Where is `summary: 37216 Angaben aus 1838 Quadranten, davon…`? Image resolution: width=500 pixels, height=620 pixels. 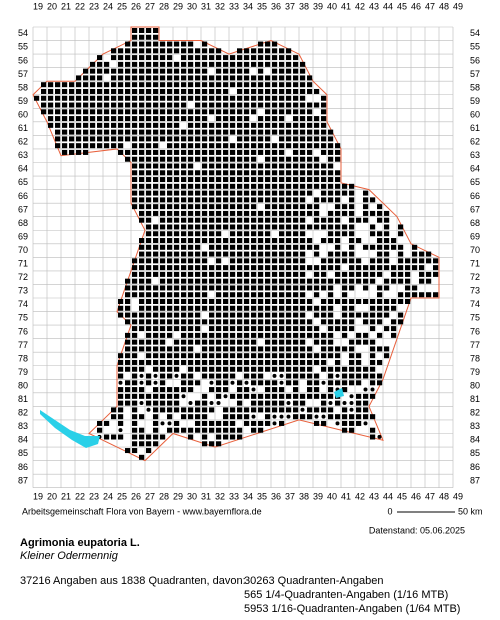 summary: 37216 Angaben aus 1838 Quadranten, davon… is located at coordinates (133, 581).